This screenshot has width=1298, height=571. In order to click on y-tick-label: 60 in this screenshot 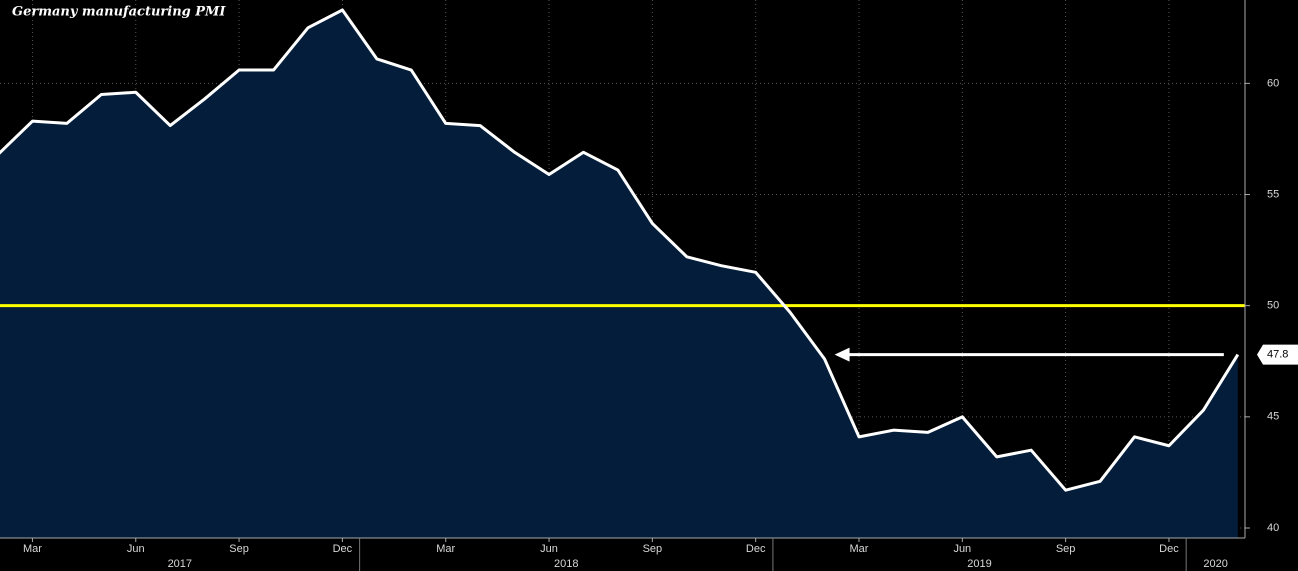, I will do `click(1273, 83)`.